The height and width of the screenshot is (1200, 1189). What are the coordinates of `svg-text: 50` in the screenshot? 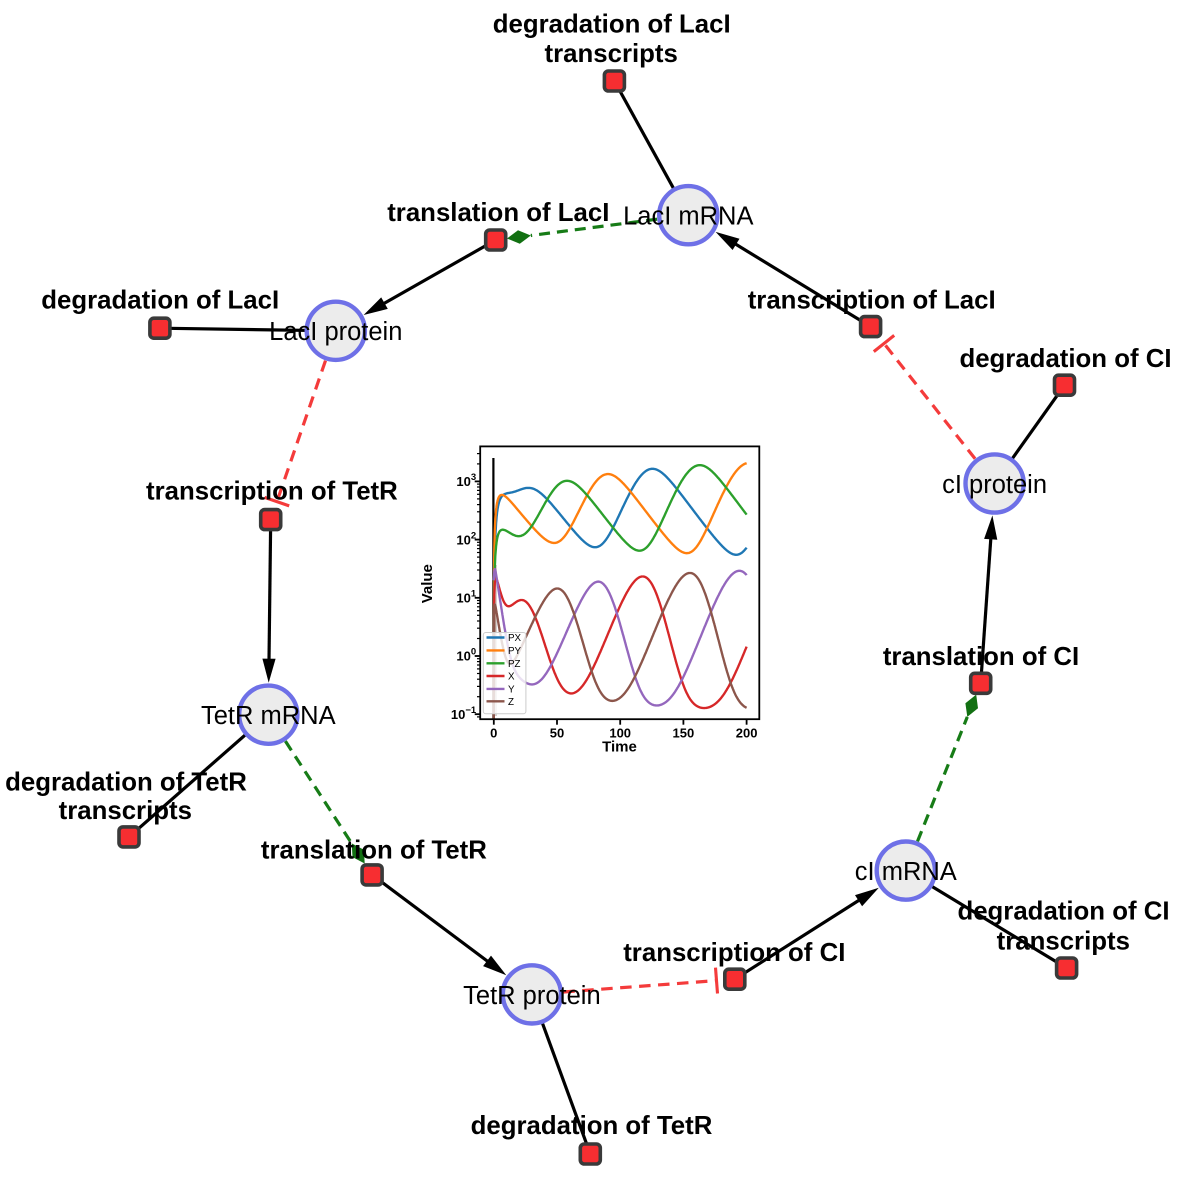 It's located at (557, 732).